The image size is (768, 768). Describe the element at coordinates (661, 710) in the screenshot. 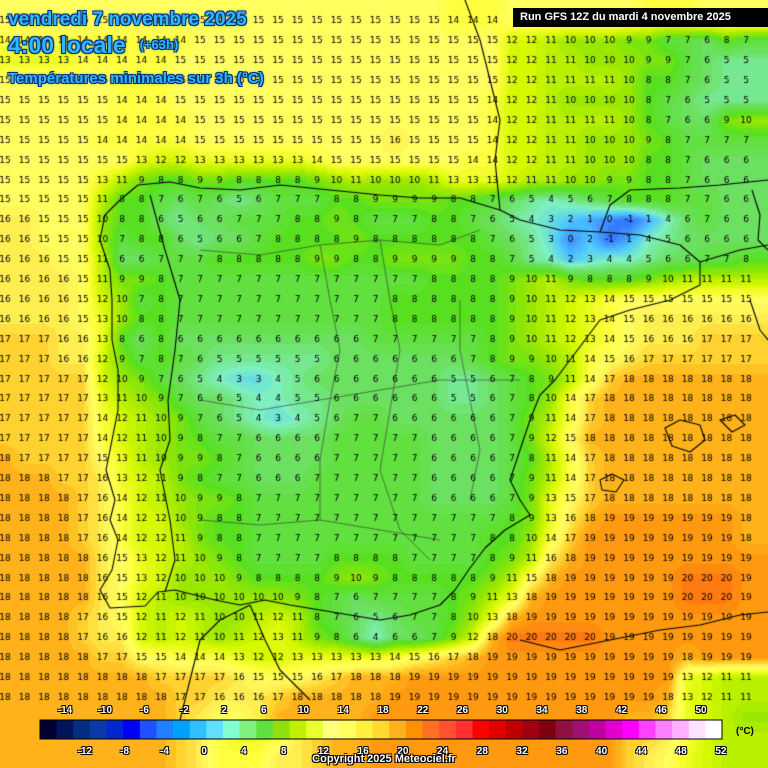

I see `legend-label-upper: 46` at that location.